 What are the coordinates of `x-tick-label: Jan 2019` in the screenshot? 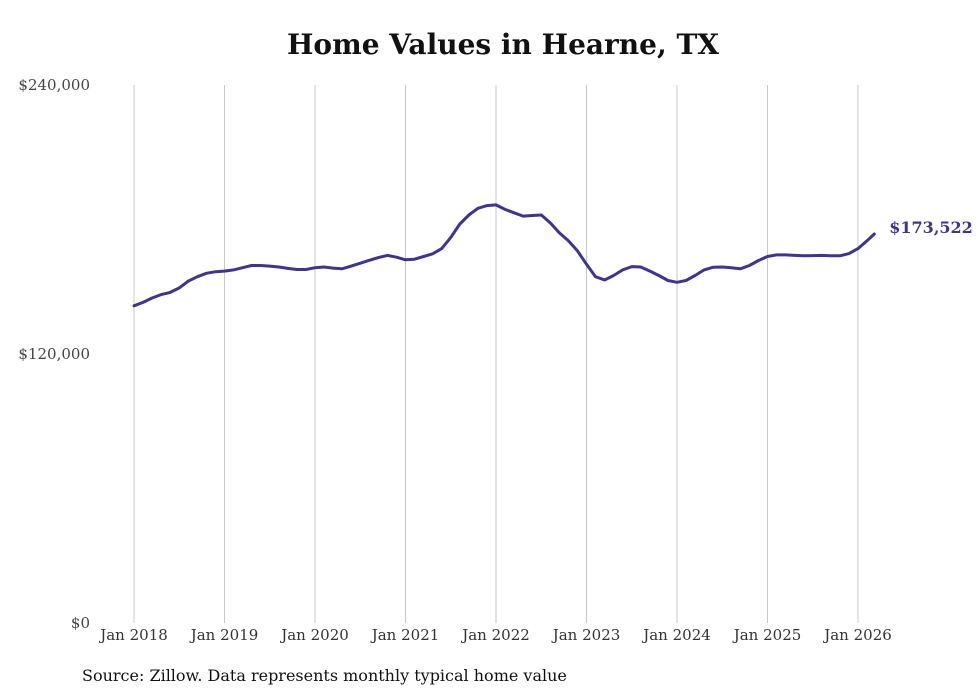 It's located at (224, 635).